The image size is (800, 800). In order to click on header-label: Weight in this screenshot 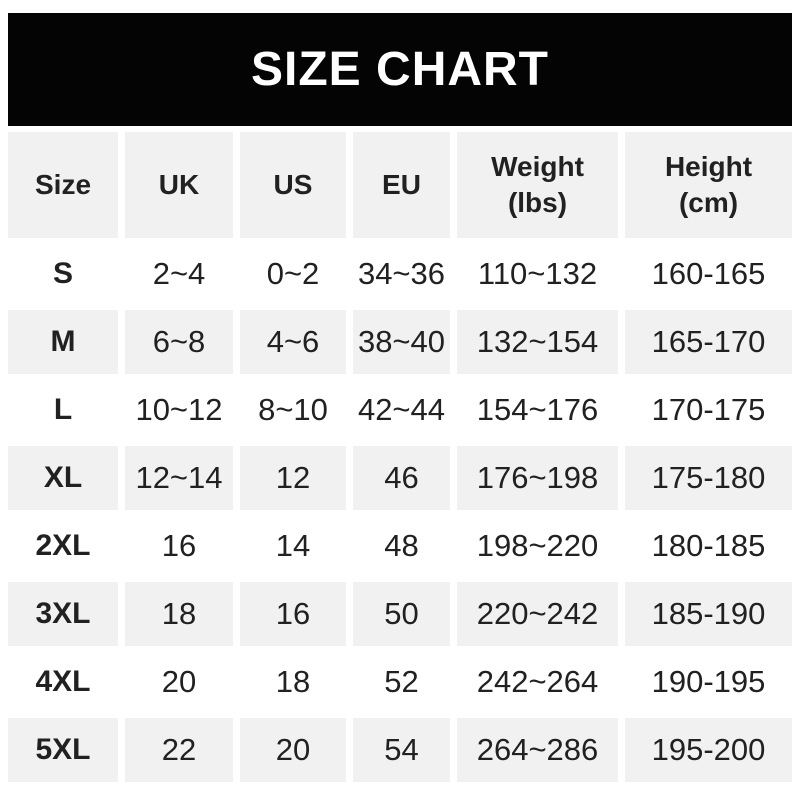, I will do `click(537, 166)`.